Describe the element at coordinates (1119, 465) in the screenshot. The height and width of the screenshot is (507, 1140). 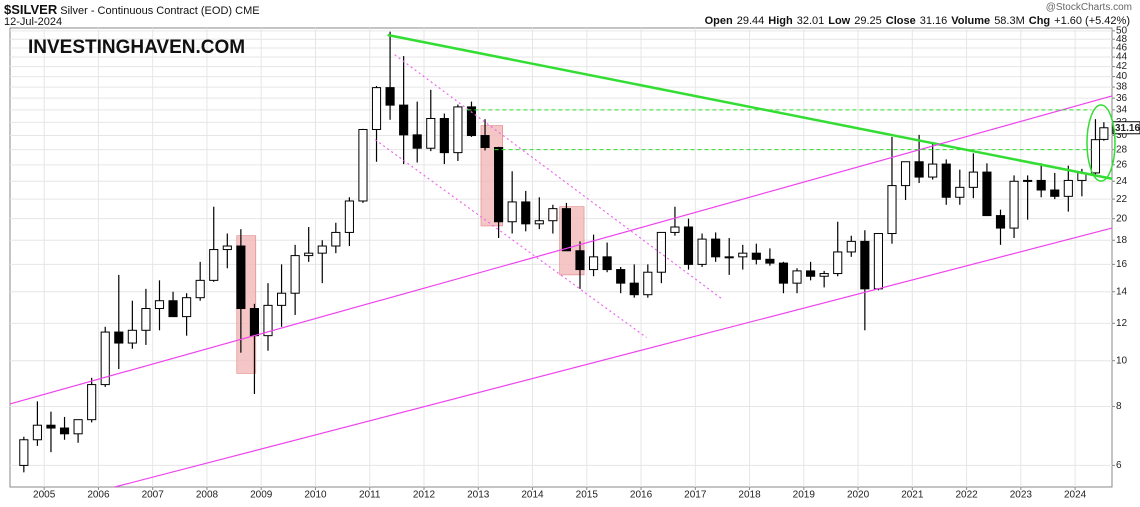
I see `y-tick-label: 6` at that location.